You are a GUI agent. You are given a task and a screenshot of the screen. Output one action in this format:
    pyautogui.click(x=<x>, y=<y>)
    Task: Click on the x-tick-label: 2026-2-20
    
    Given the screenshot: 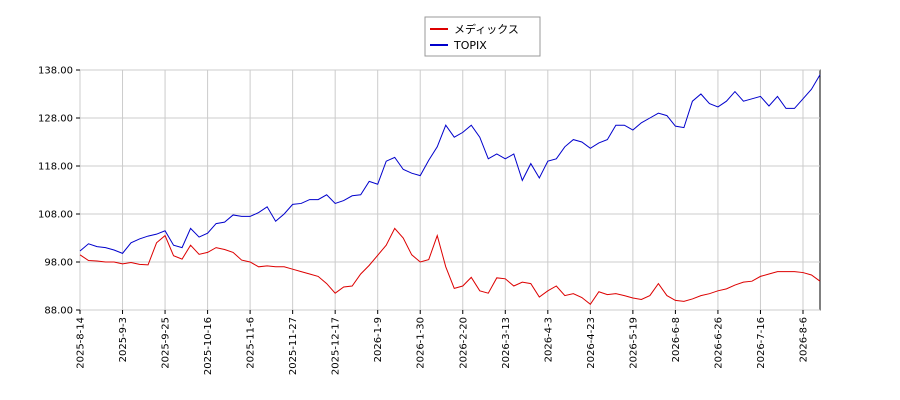 What is the action you would take?
    pyautogui.click(x=463, y=343)
    